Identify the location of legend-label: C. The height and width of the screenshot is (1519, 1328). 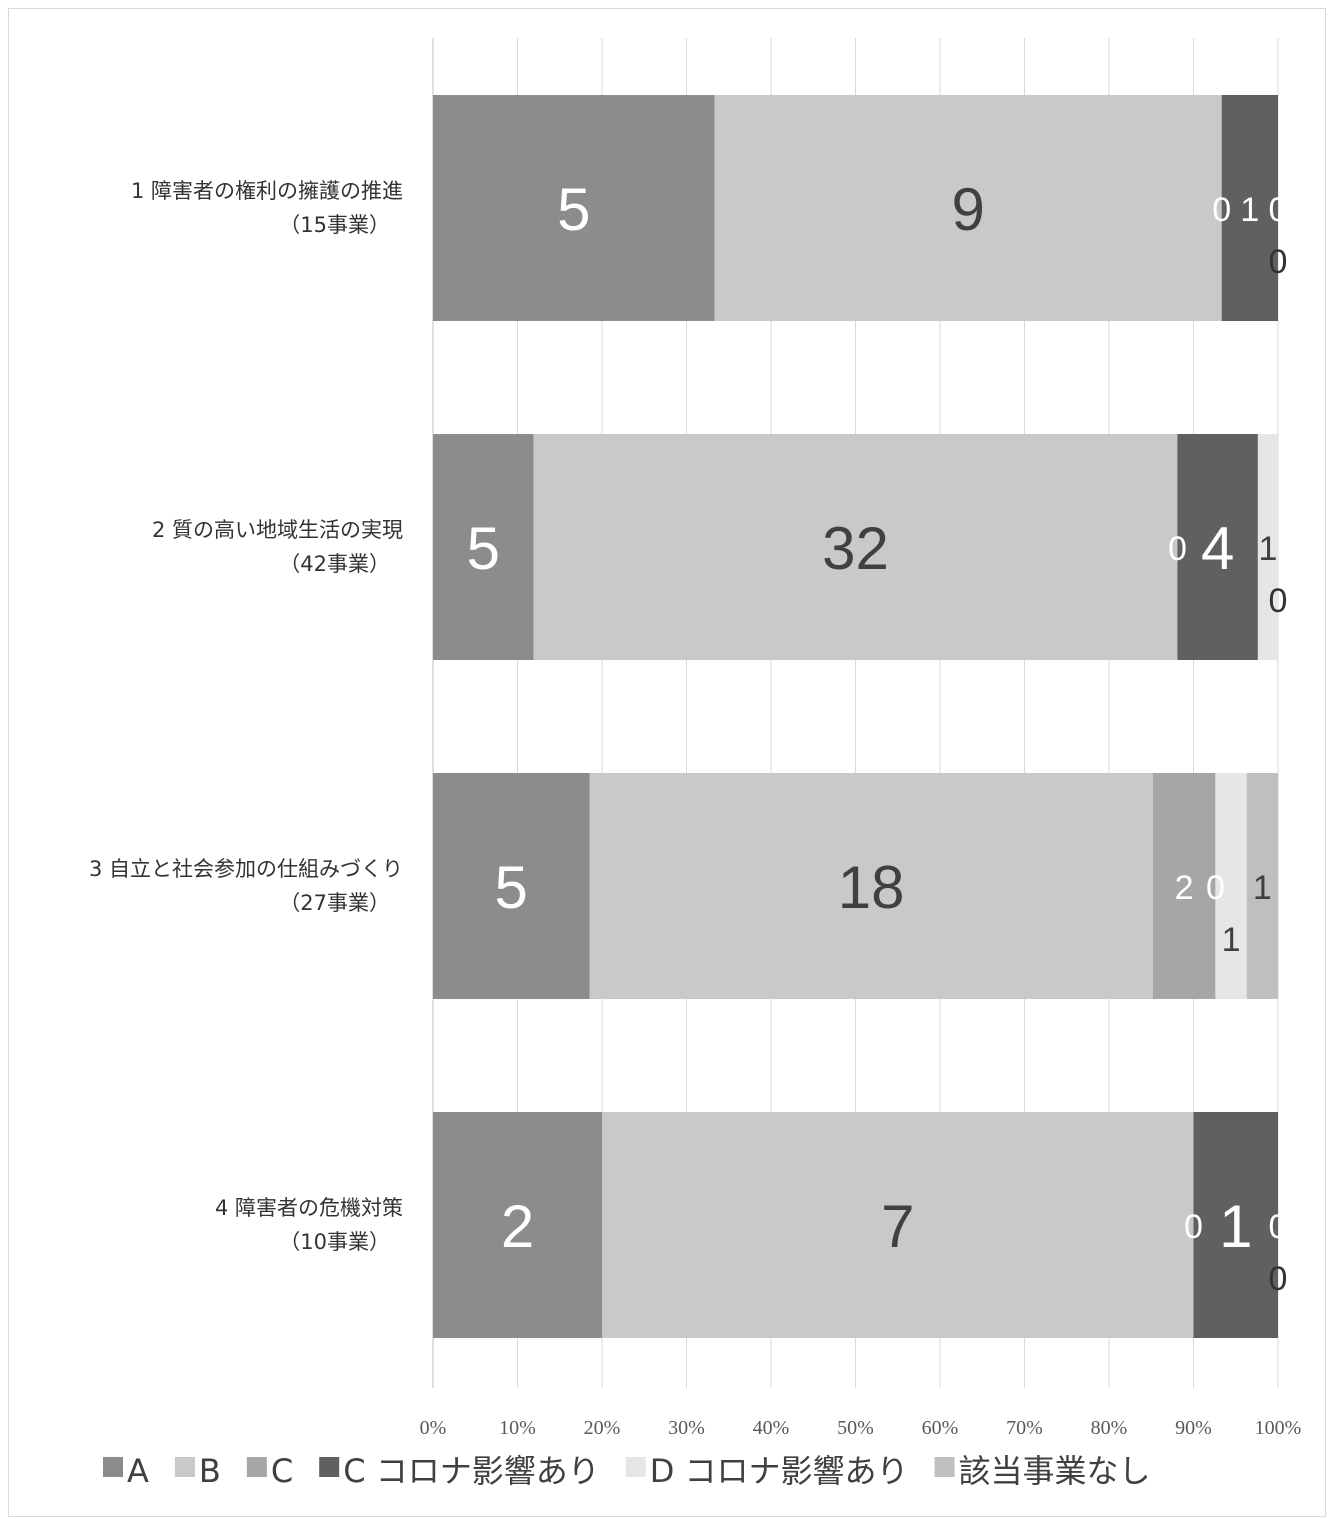
(282, 1471).